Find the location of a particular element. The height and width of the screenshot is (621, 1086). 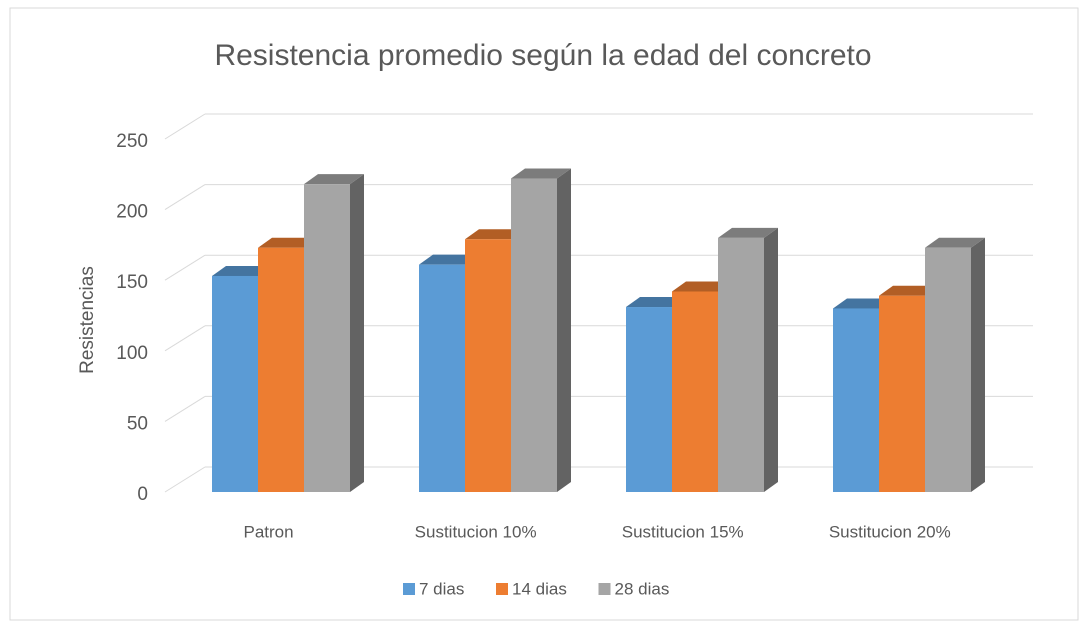

y-tick-label: 50 is located at coordinates (137, 423).